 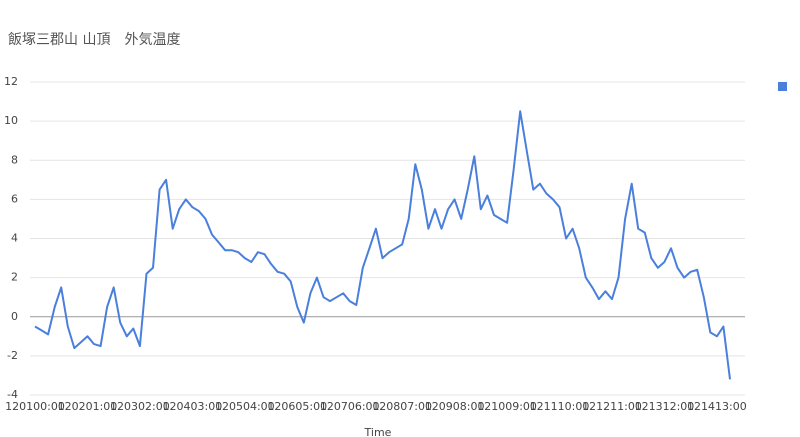 What do you see at coordinates (350, 406) in the screenshot?
I see `x-tick-label: 120706:00` at bounding box center [350, 406].